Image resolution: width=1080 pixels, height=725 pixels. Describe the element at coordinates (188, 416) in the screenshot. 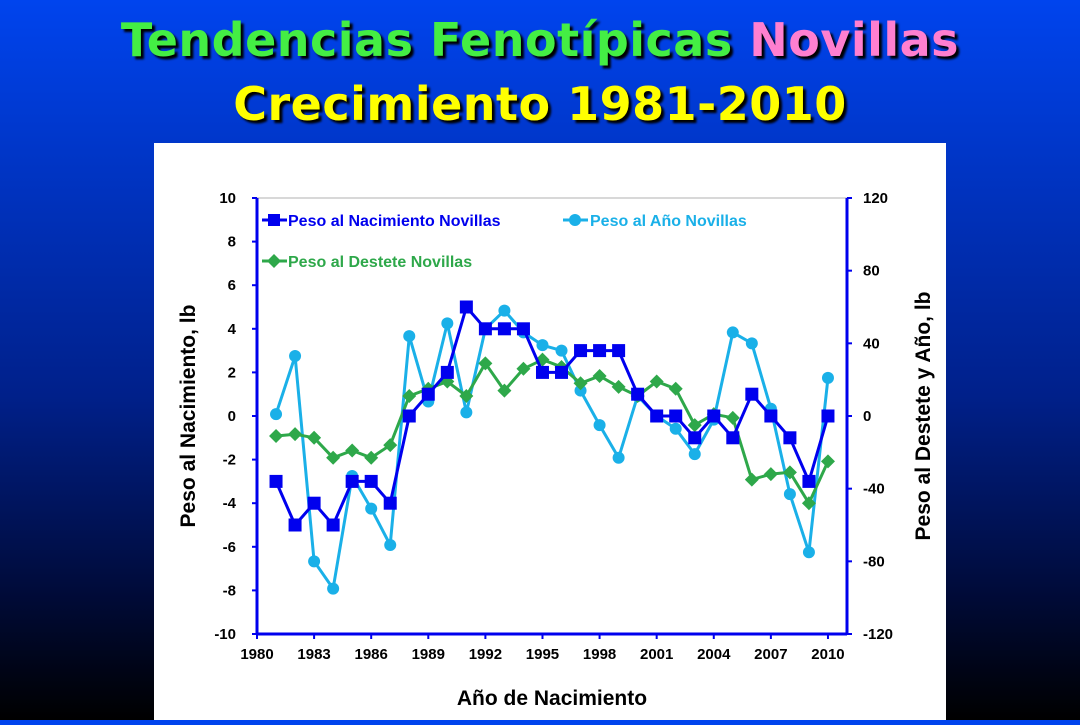

I see `y-axis-left-title: Peso al Nacimiento, lb` at that location.